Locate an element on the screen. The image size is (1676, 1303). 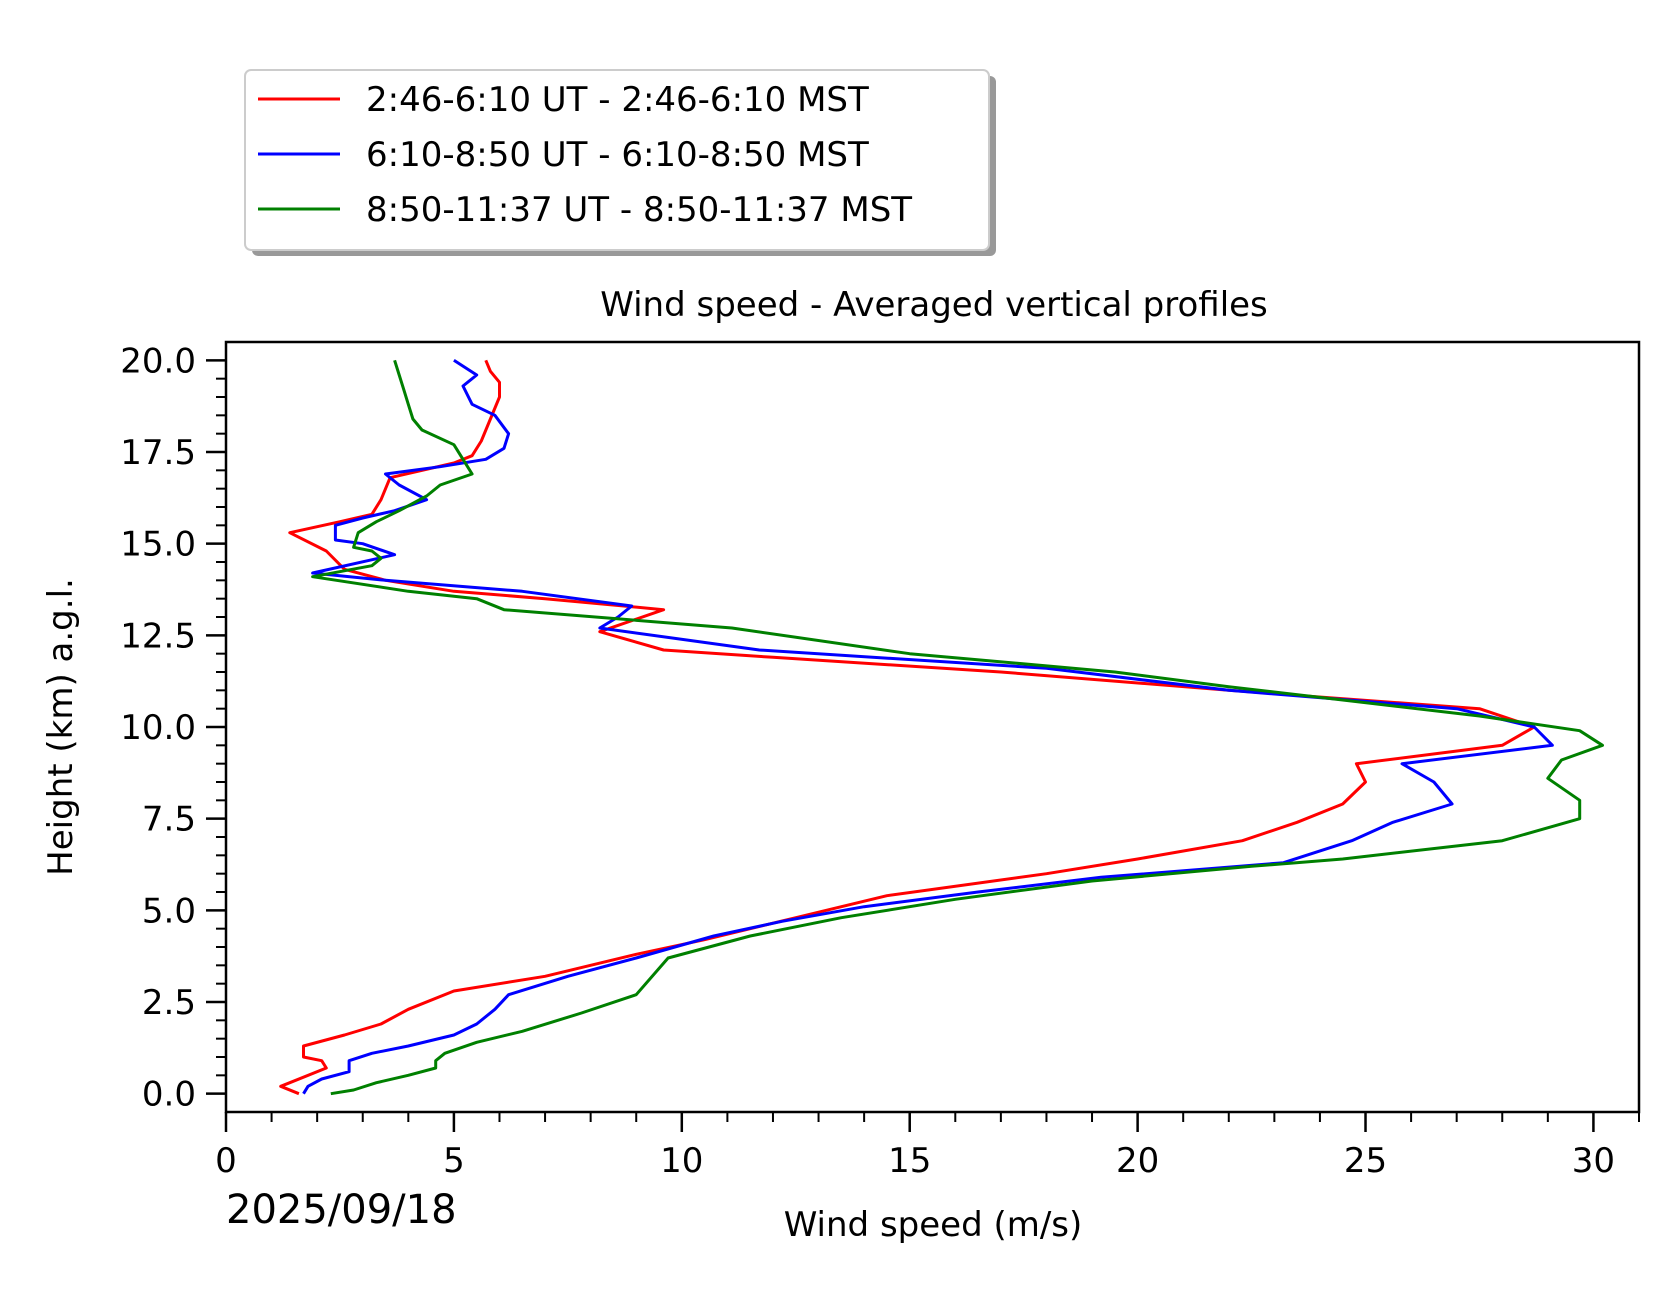
x-tick-label: 0 is located at coordinates (226, 1161).